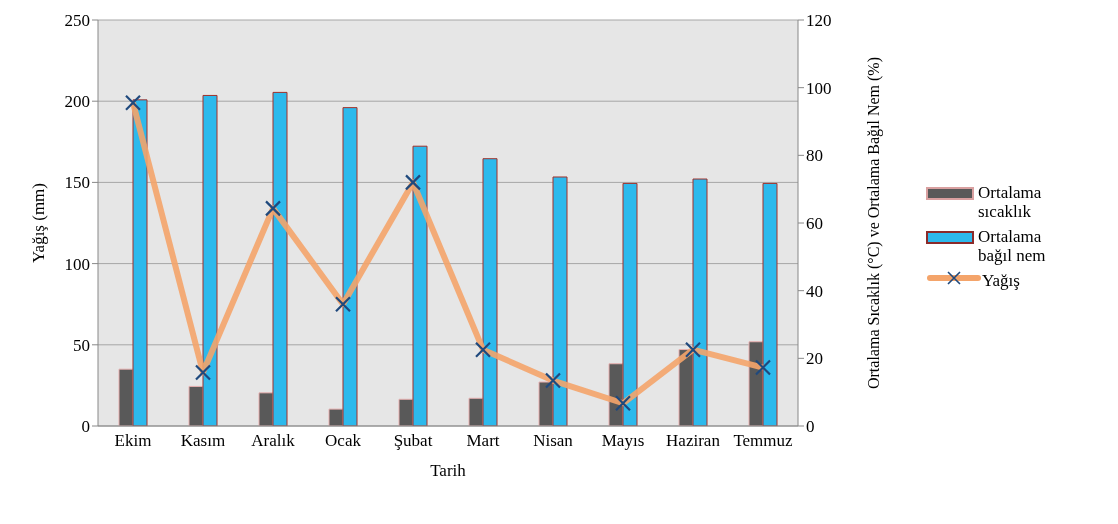 The image size is (1118, 524). What do you see at coordinates (273, 441) in the screenshot?
I see `x-tick-label: Aralık` at bounding box center [273, 441].